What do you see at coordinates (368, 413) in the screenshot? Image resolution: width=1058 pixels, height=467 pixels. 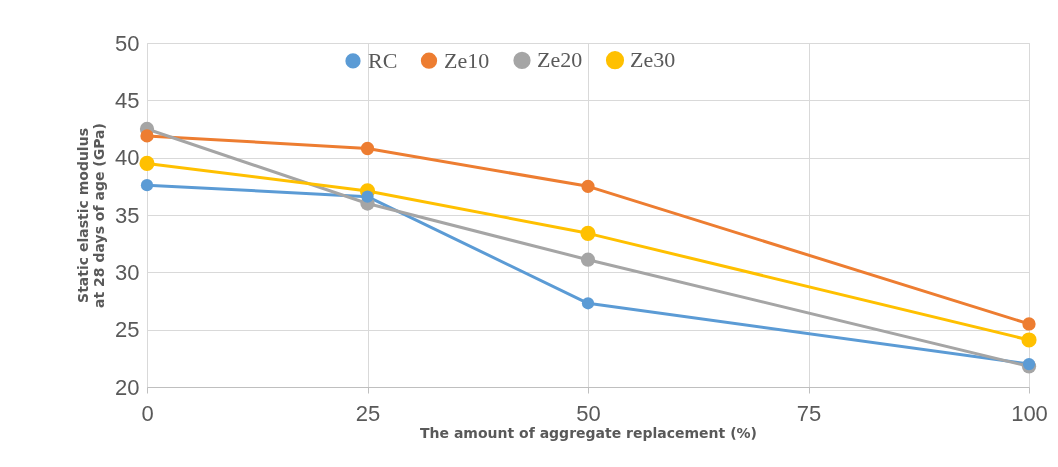 I see `x-tick-label: 25` at bounding box center [368, 413].